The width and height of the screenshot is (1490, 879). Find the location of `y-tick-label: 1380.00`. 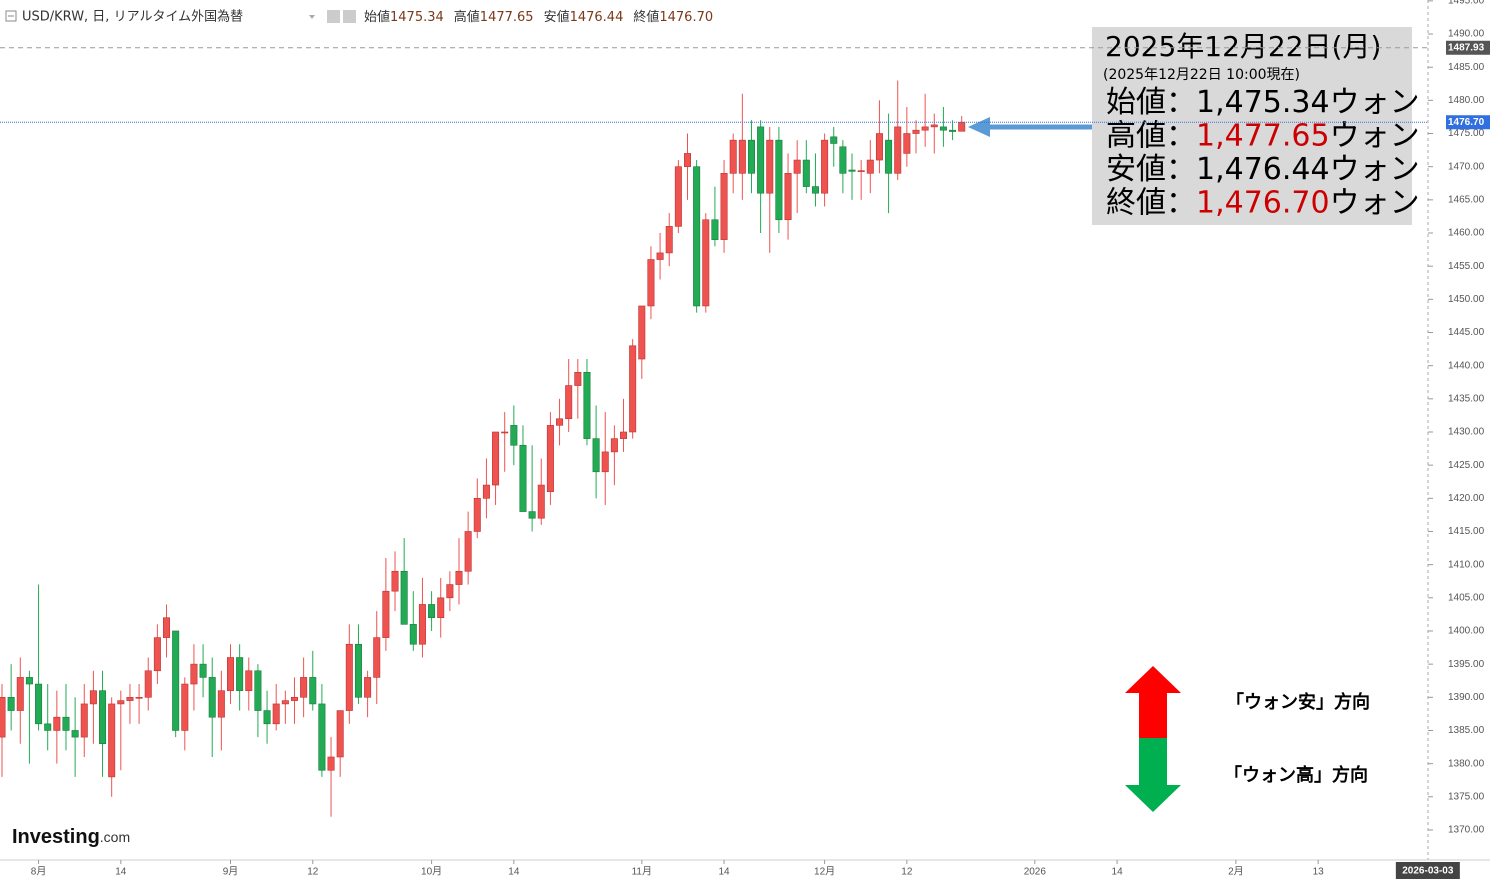

y-tick-label: 1380.00 is located at coordinates (1466, 763).